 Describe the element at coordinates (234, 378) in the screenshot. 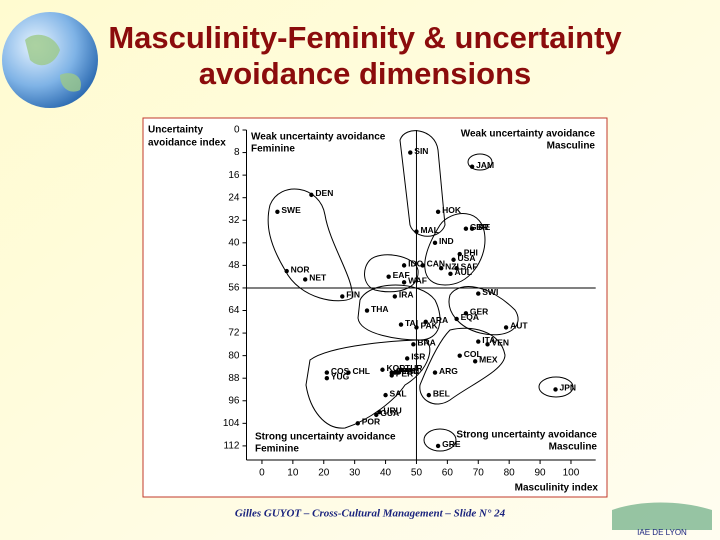

I see `y-tick-label: 88` at that location.